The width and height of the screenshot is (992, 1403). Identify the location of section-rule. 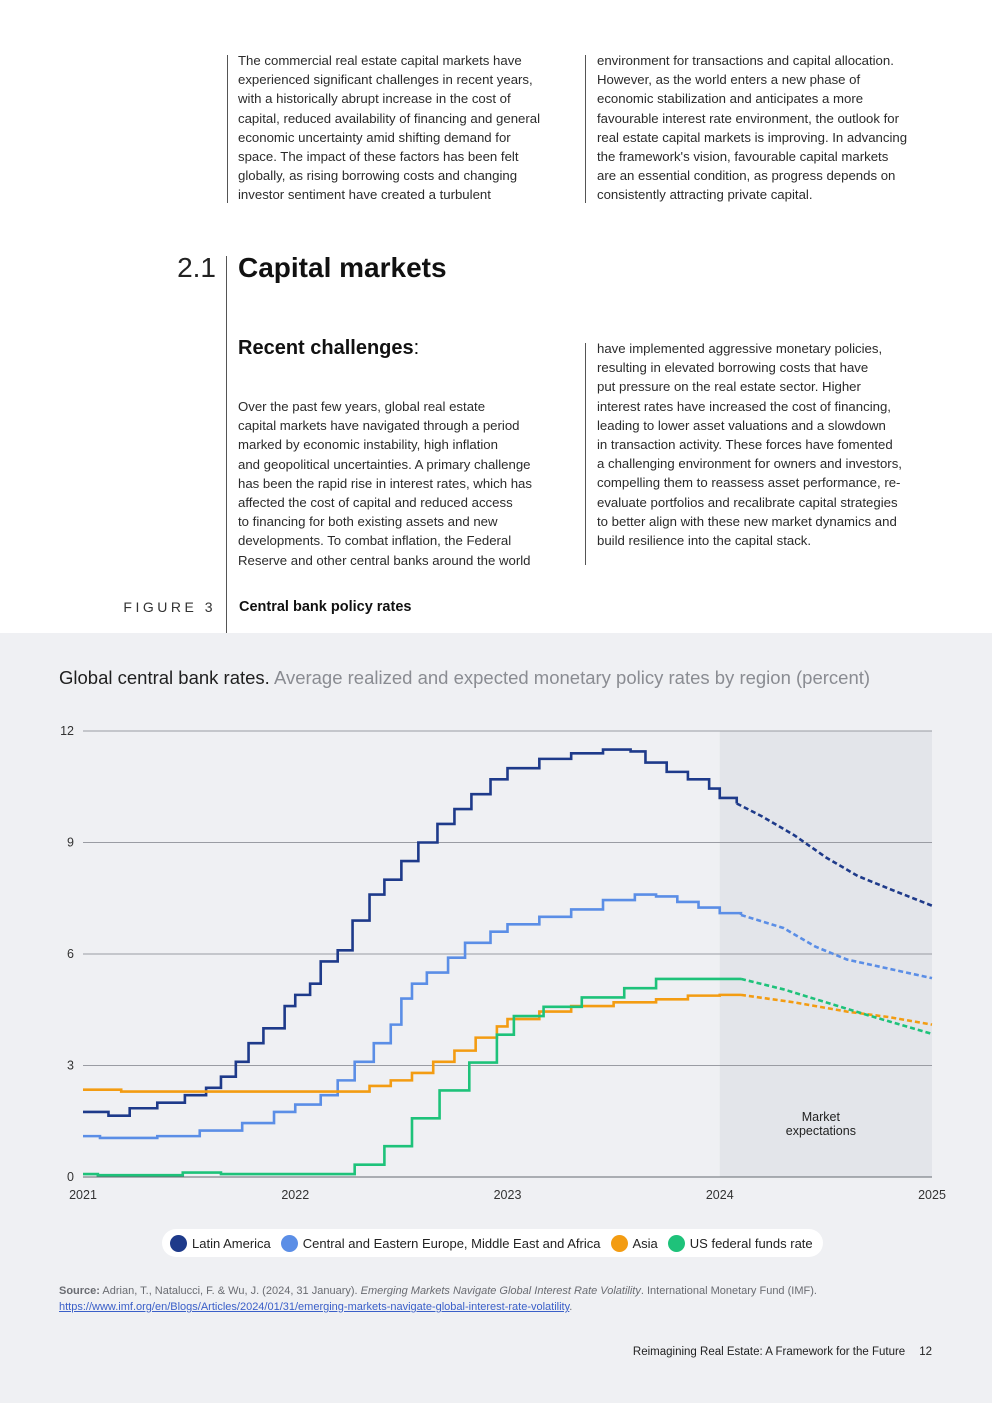
(226, 444).